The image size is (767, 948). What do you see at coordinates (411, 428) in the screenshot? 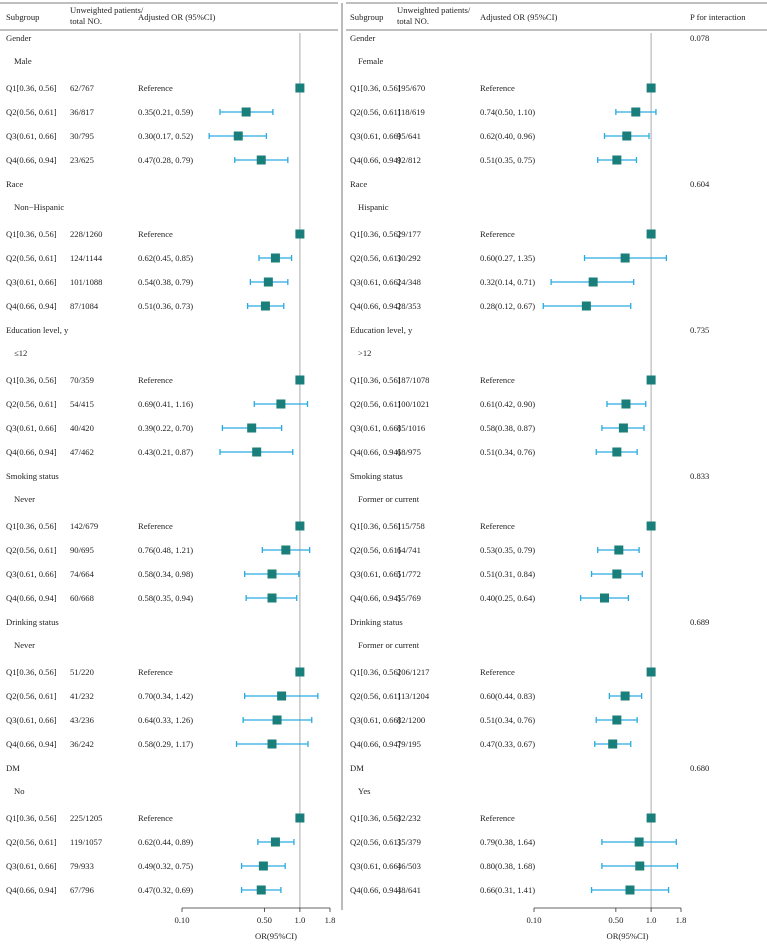
I see `patient-count: 85/1016` at bounding box center [411, 428].